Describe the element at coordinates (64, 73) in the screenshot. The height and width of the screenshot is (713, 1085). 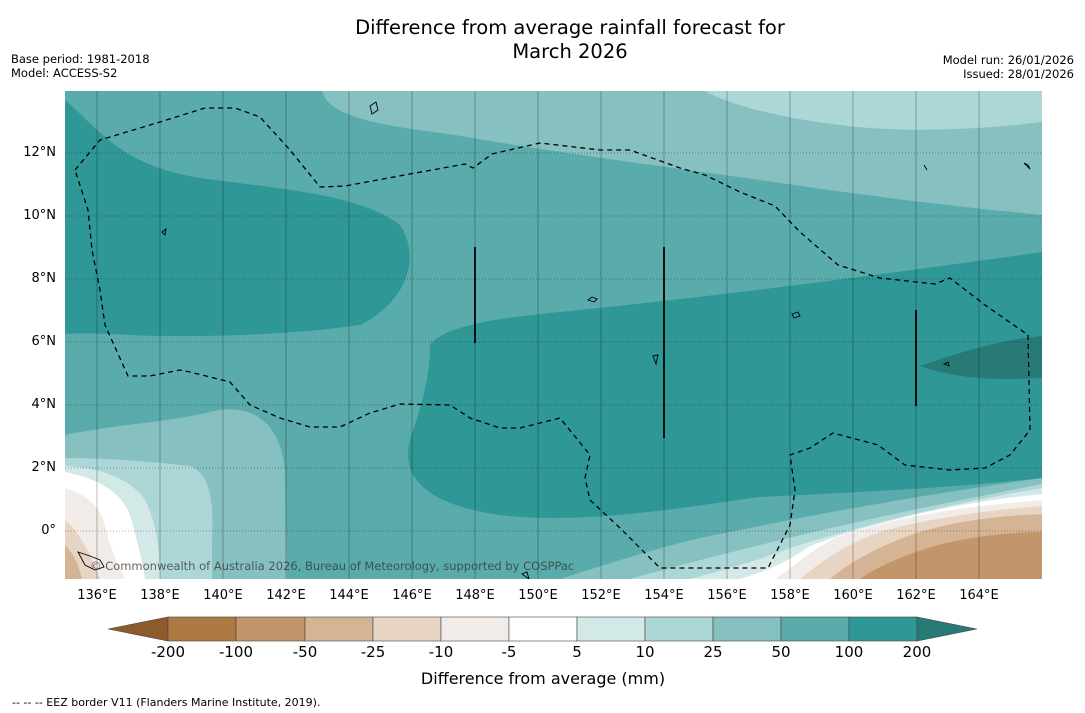
I see `model-label: Model: ACCESS-S2` at that location.